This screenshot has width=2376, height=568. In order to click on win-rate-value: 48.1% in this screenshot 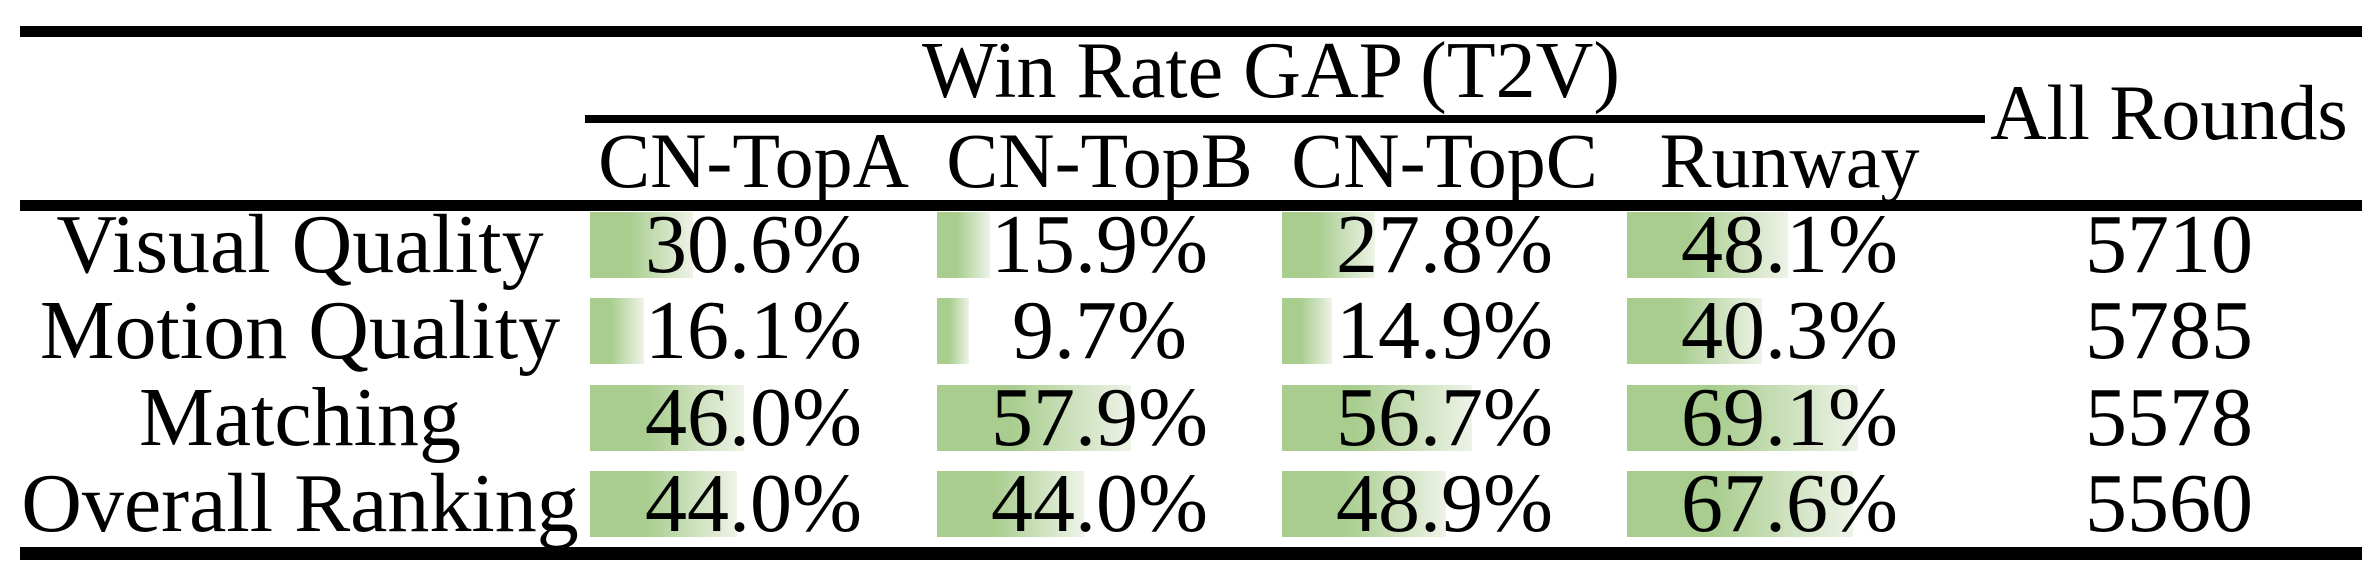, I will do `click(1789, 244)`.